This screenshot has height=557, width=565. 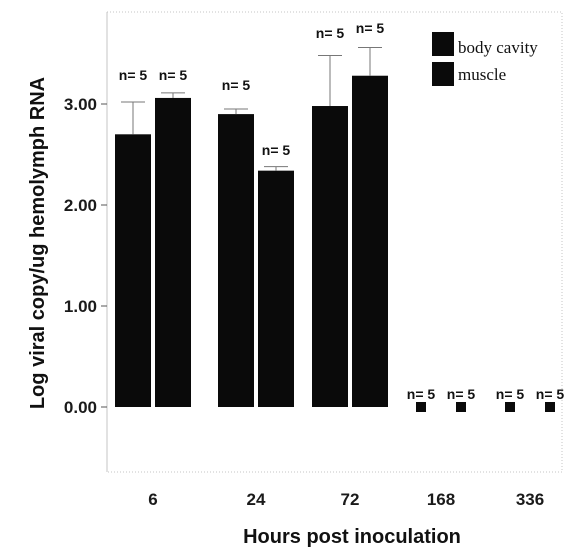 I want to click on x-tick-label: 24, so click(x=256, y=499).